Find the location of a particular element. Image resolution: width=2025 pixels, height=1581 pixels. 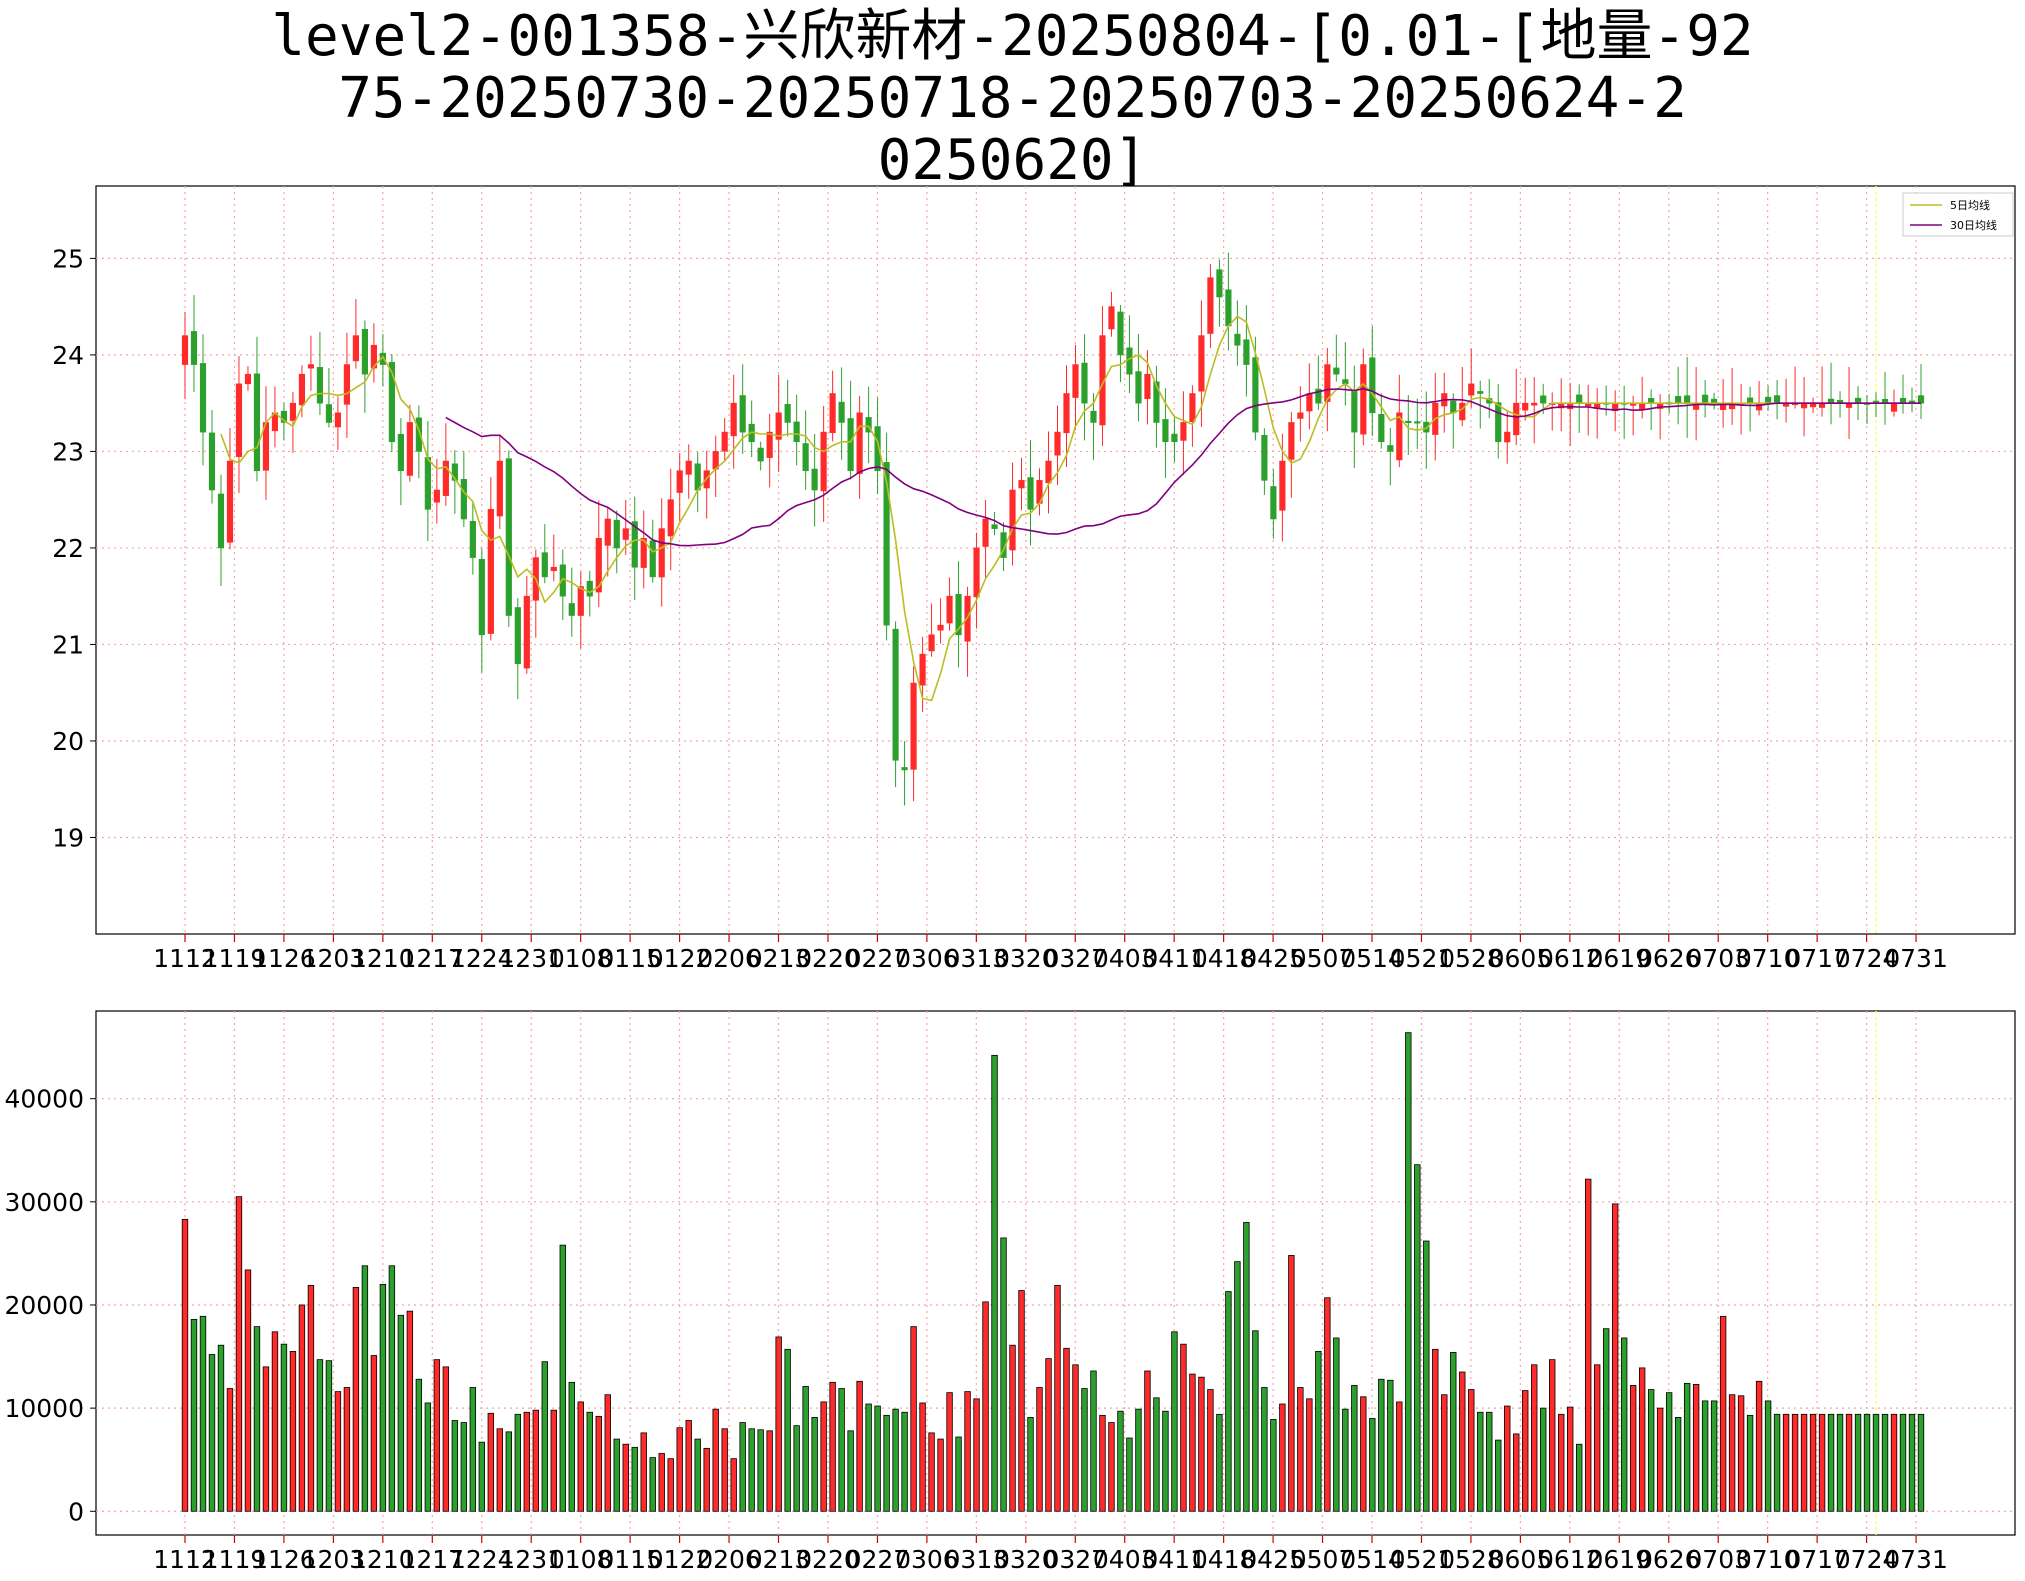

price-xtick-label: 0306 is located at coordinates (927, 958).